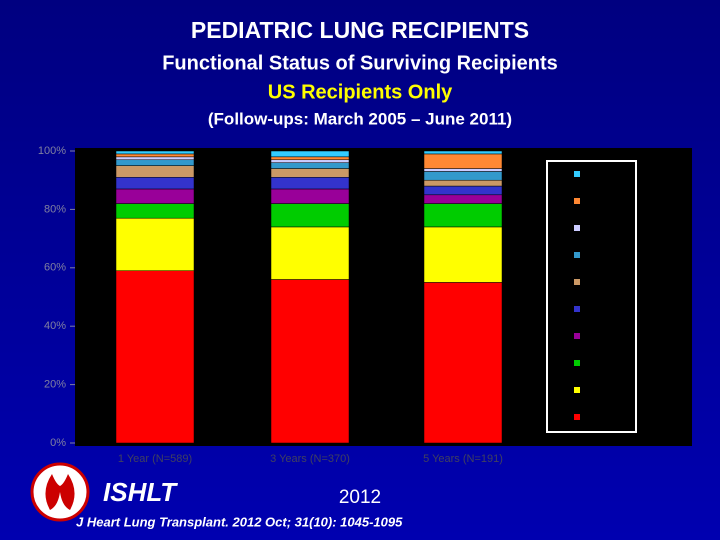  I want to click on y-tick-label: 60%, so click(55, 268).